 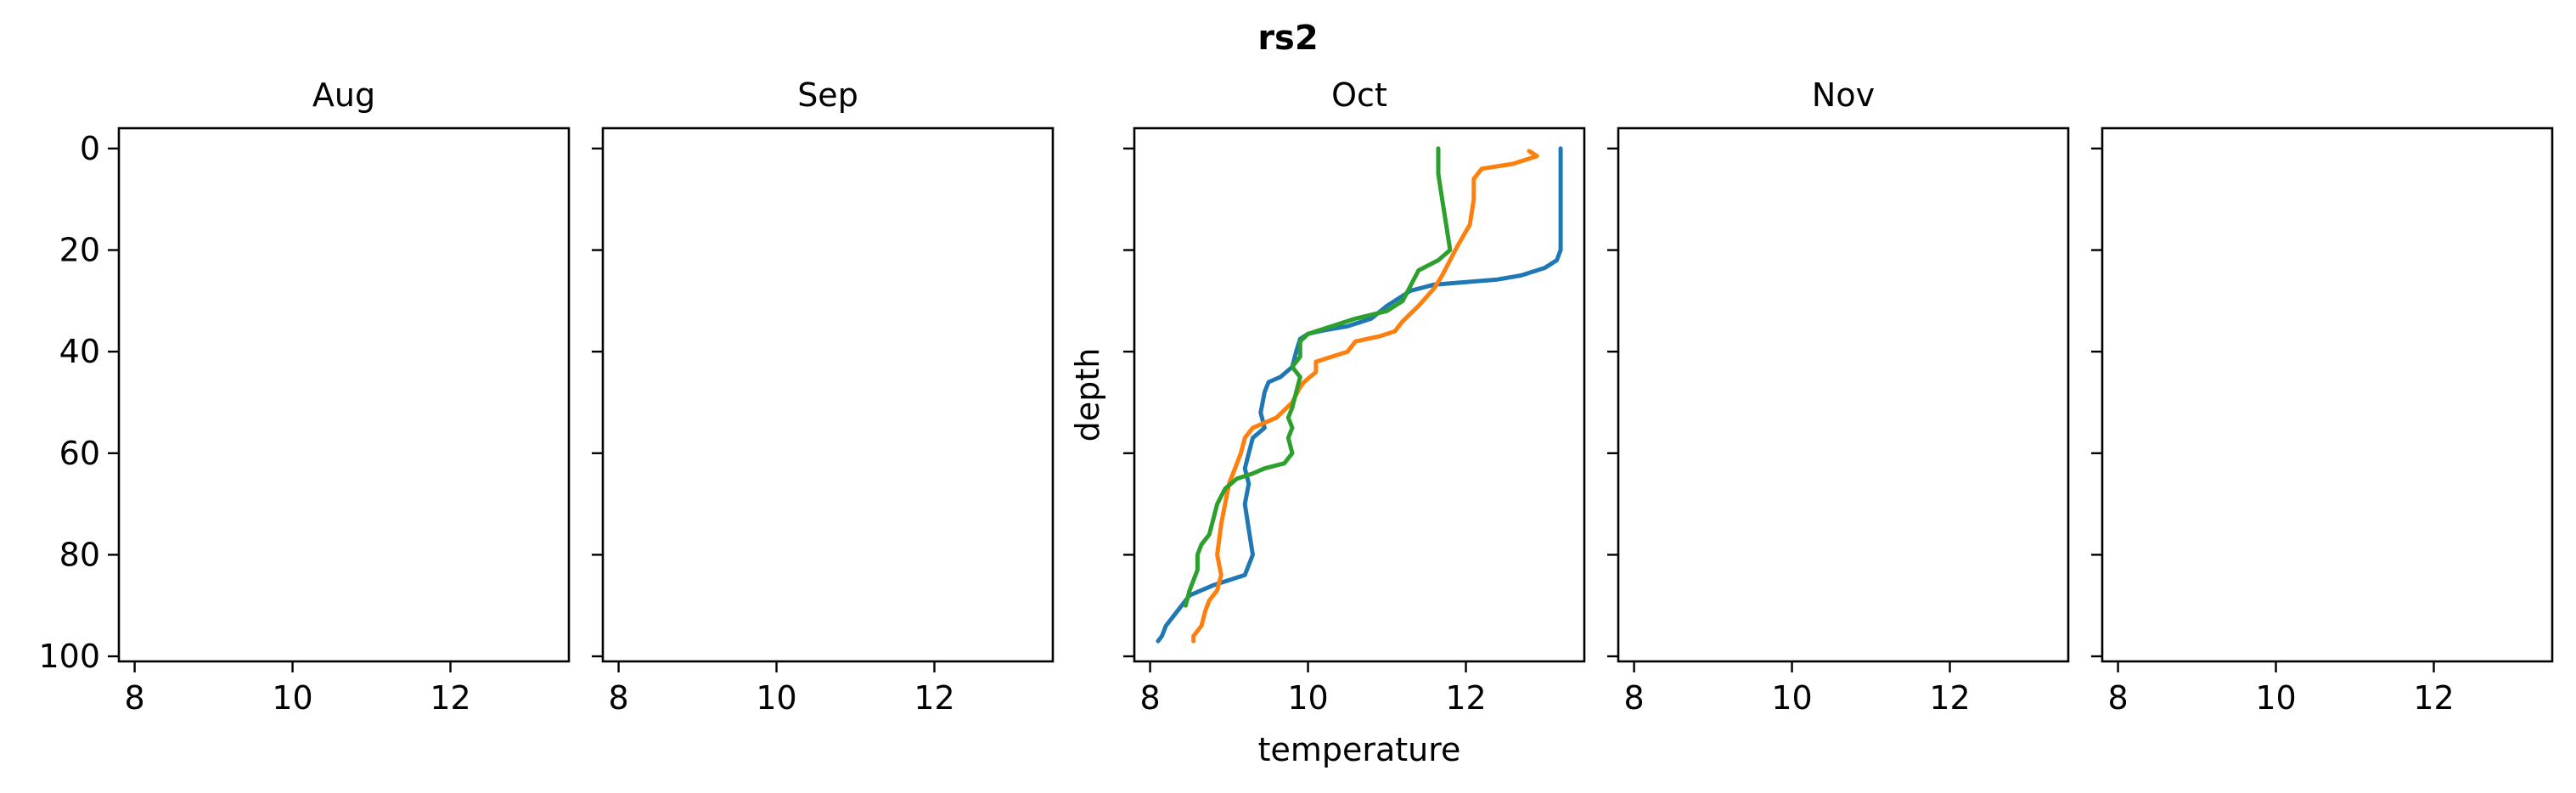 What do you see at coordinates (1287, 38) in the screenshot?
I see `figure-title: rs2` at bounding box center [1287, 38].